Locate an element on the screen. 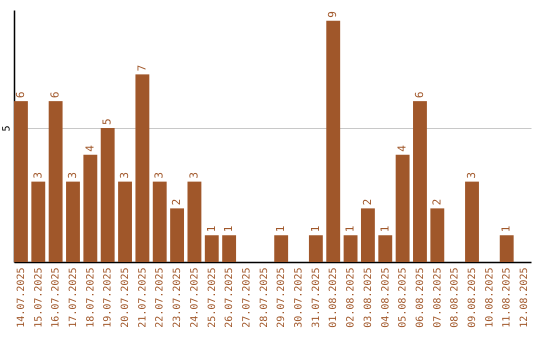  x-tick-label: 25.07.2025 is located at coordinates (212, 298).